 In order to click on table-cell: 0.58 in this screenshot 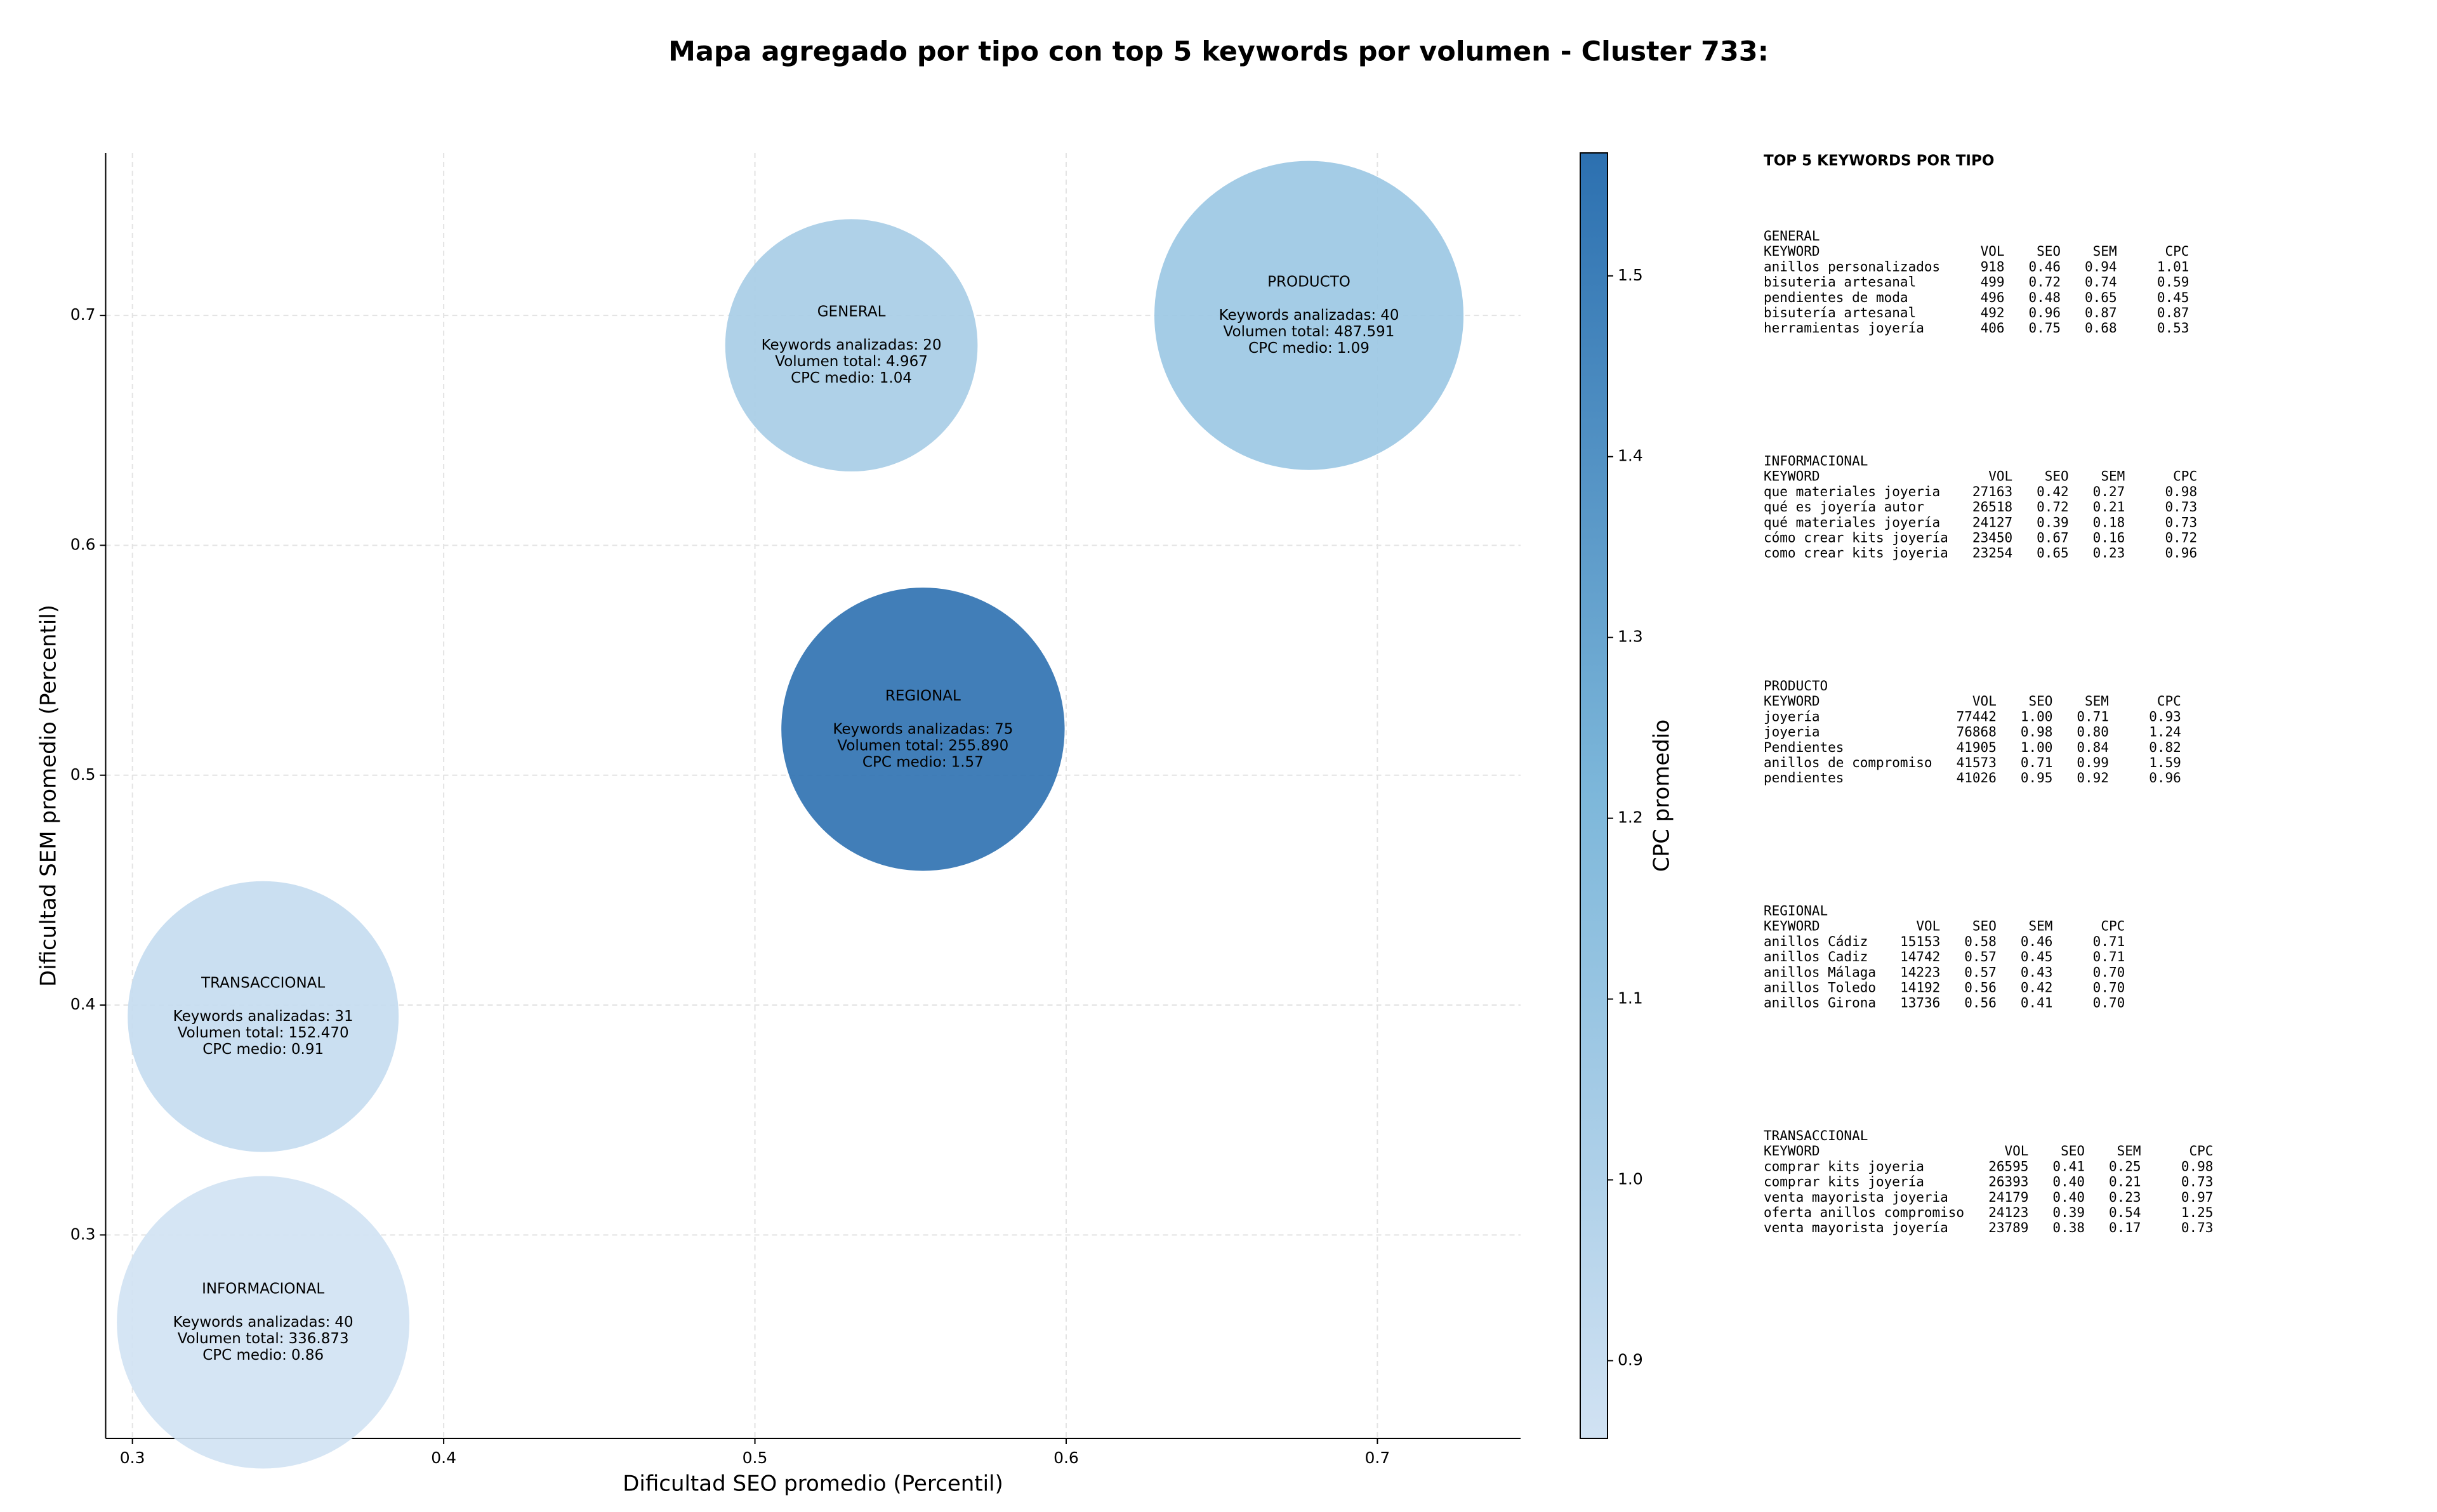, I will do `click(1980, 942)`.